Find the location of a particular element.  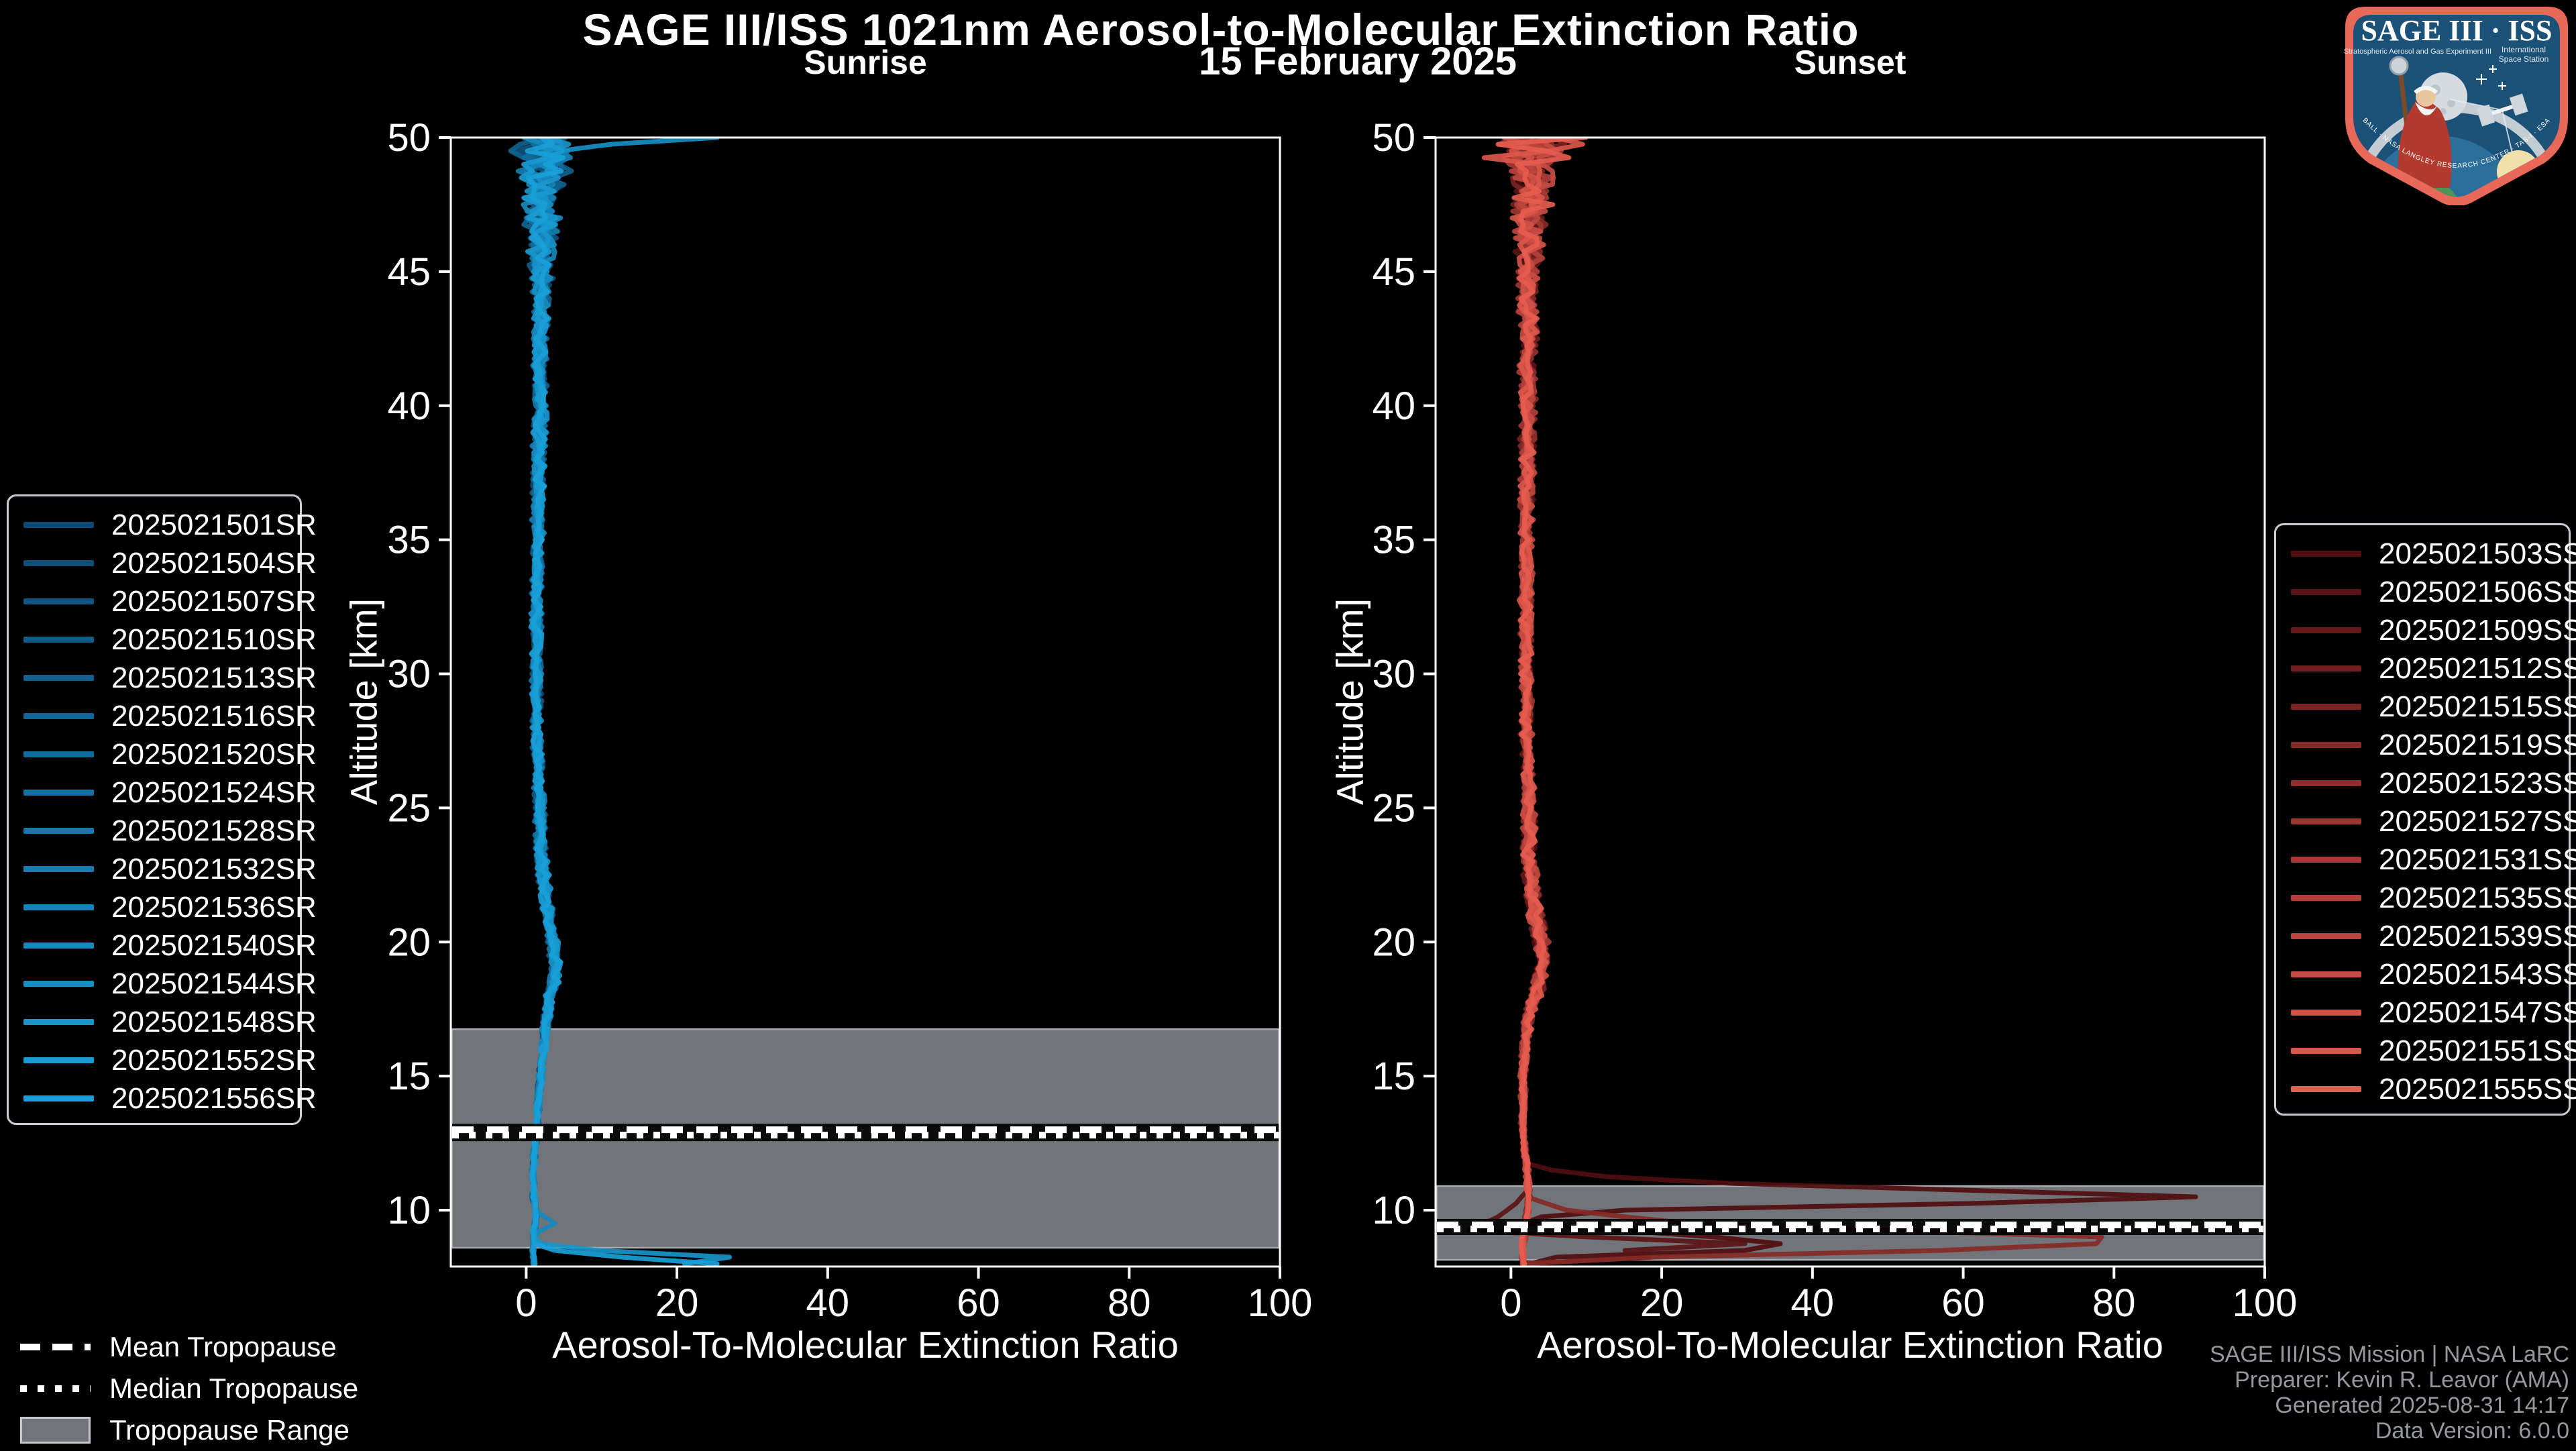

legend-item-2025021551SS: 2025021551SS is located at coordinates (2431, 1051).